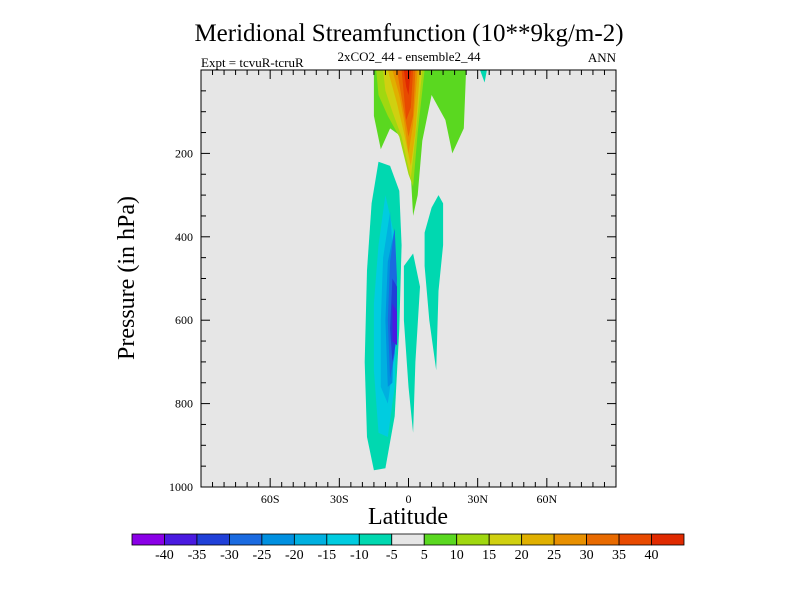 The width and height of the screenshot is (800, 600). I want to click on y-tick-label: 200, so click(184, 153).